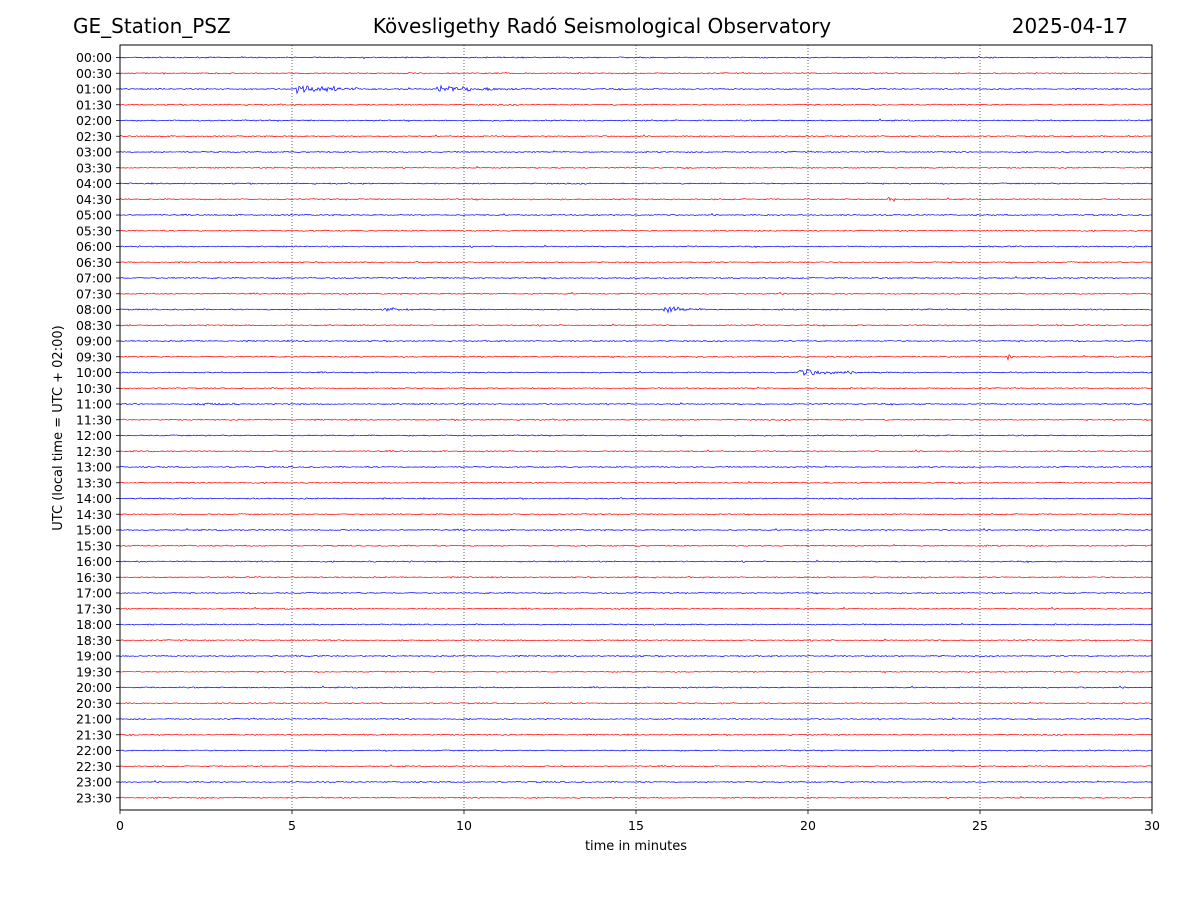 The height and width of the screenshot is (900, 1200). Describe the element at coordinates (94, 183) in the screenshot. I see `y-tick-label: 04:00` at that location.